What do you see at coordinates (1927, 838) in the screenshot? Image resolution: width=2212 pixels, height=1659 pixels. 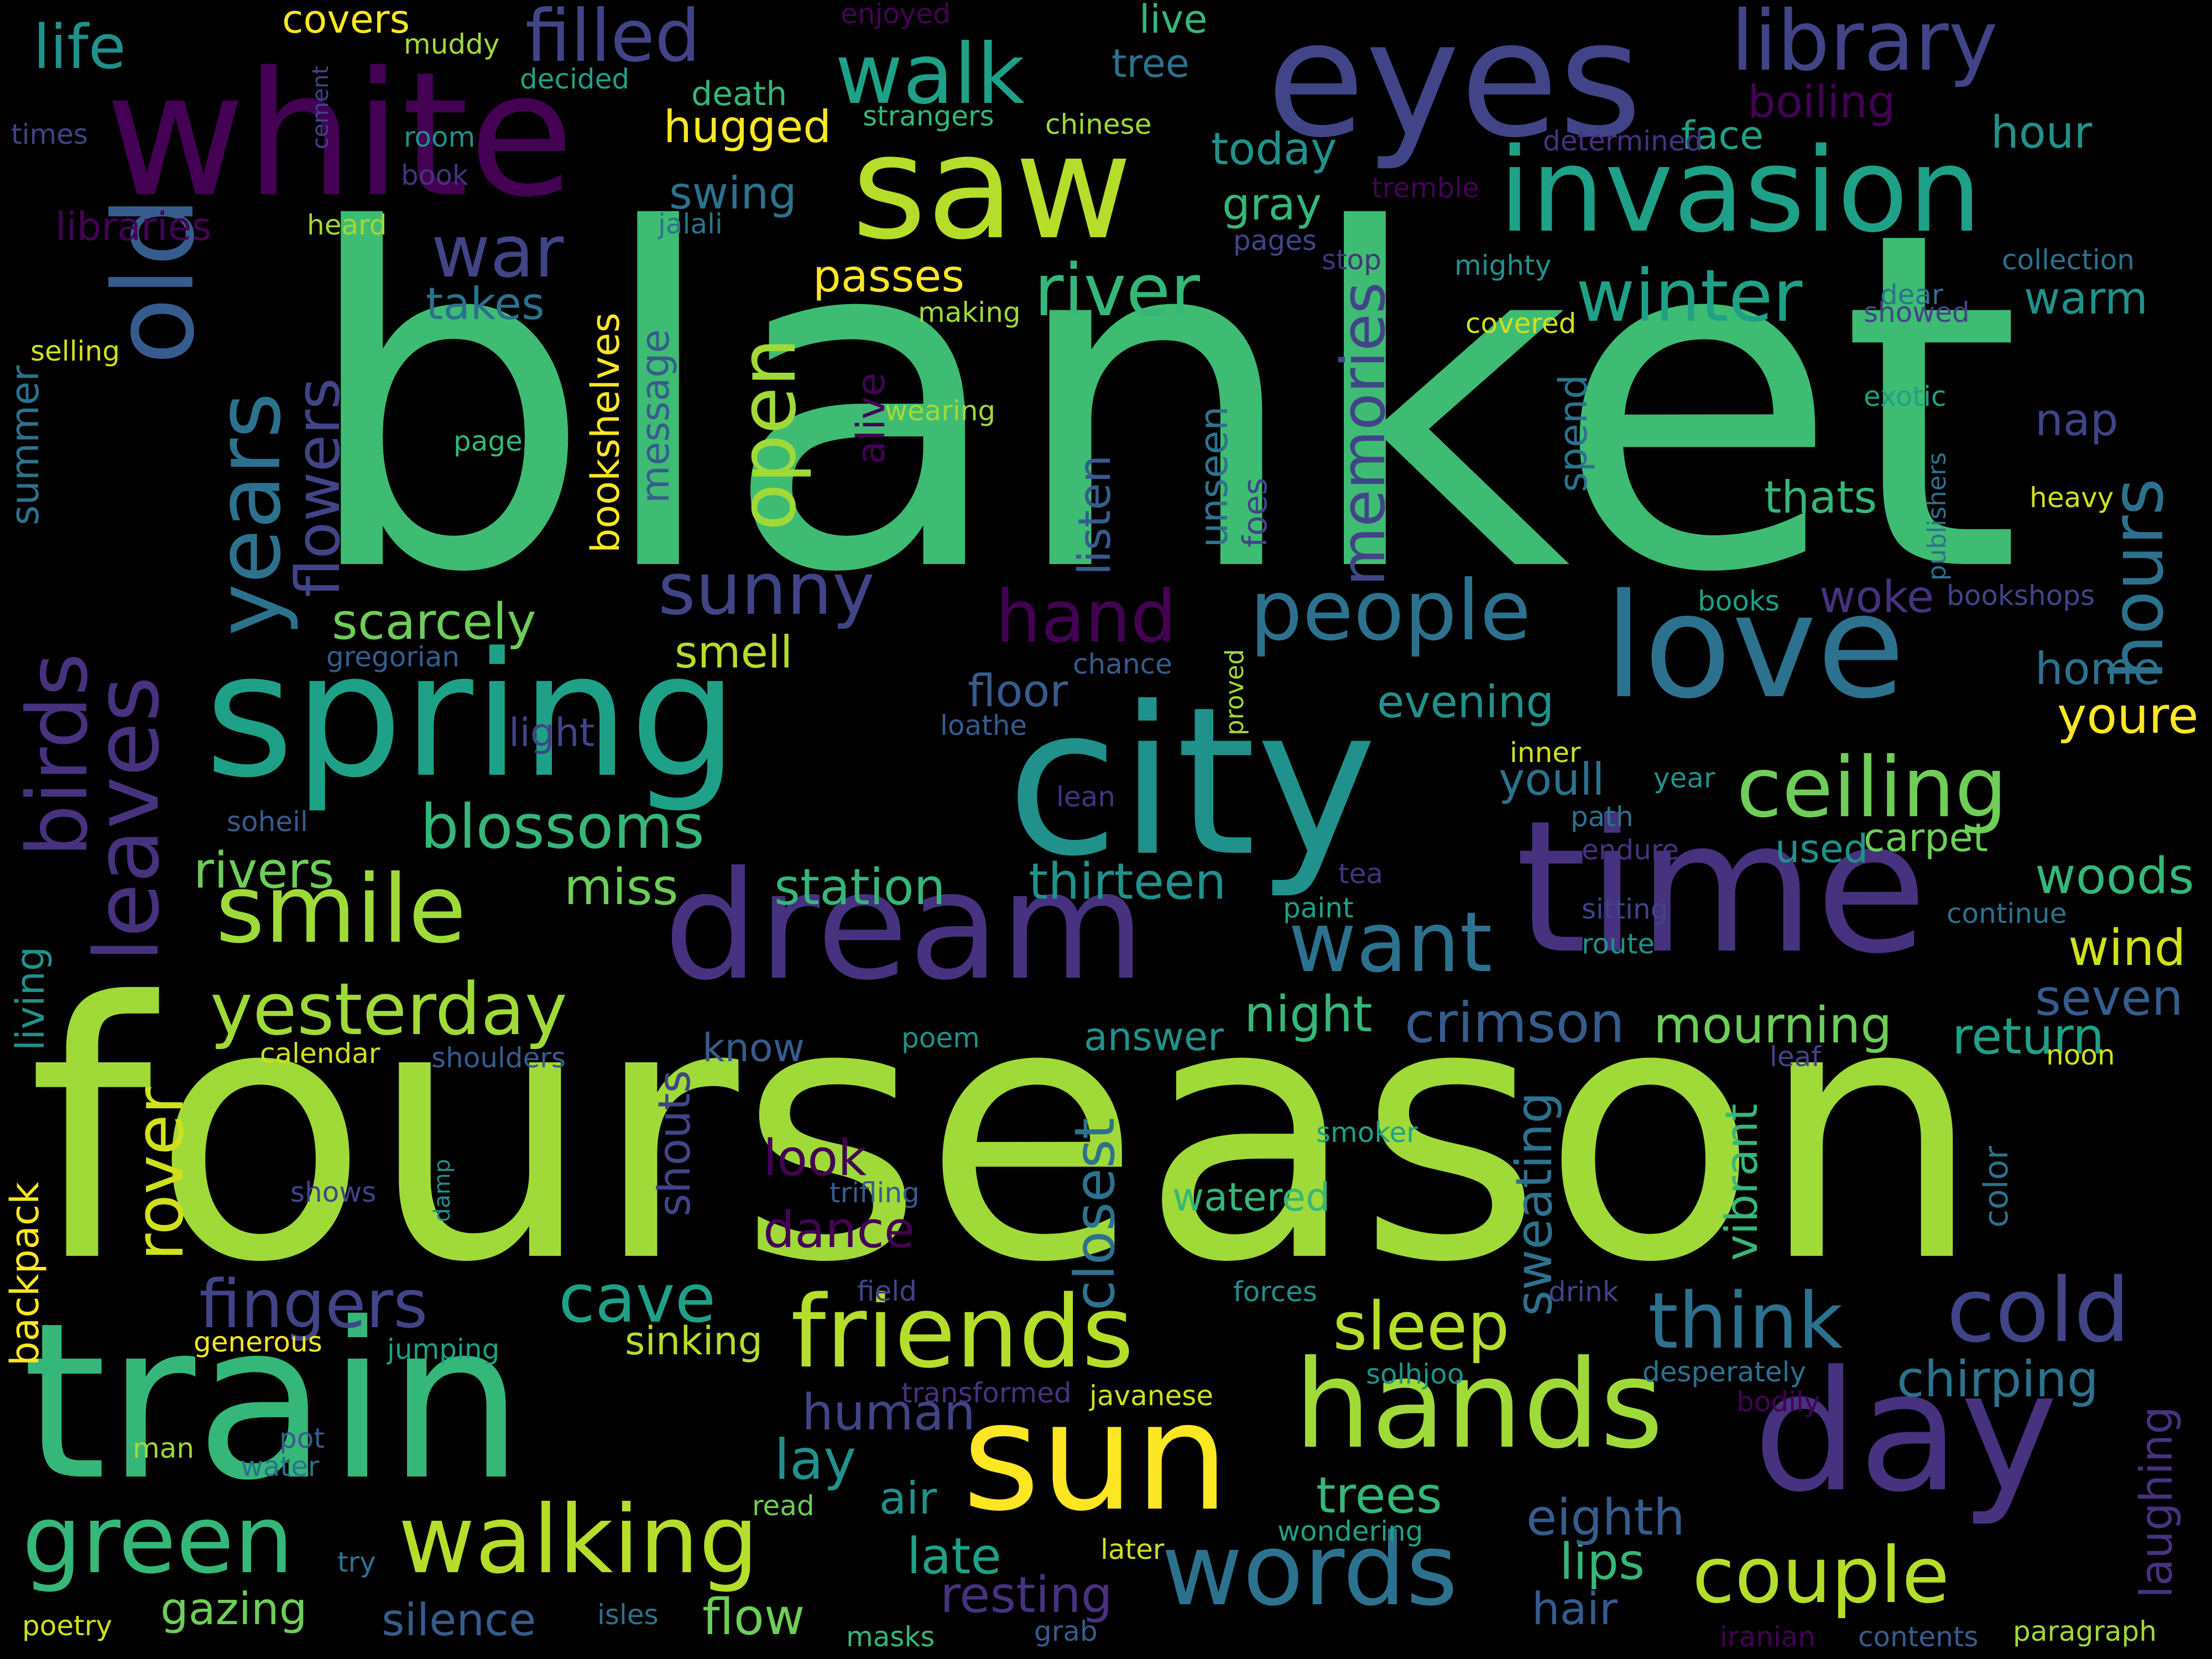 I see `word-carpet: carpet` at bounding box center [1927, 838].